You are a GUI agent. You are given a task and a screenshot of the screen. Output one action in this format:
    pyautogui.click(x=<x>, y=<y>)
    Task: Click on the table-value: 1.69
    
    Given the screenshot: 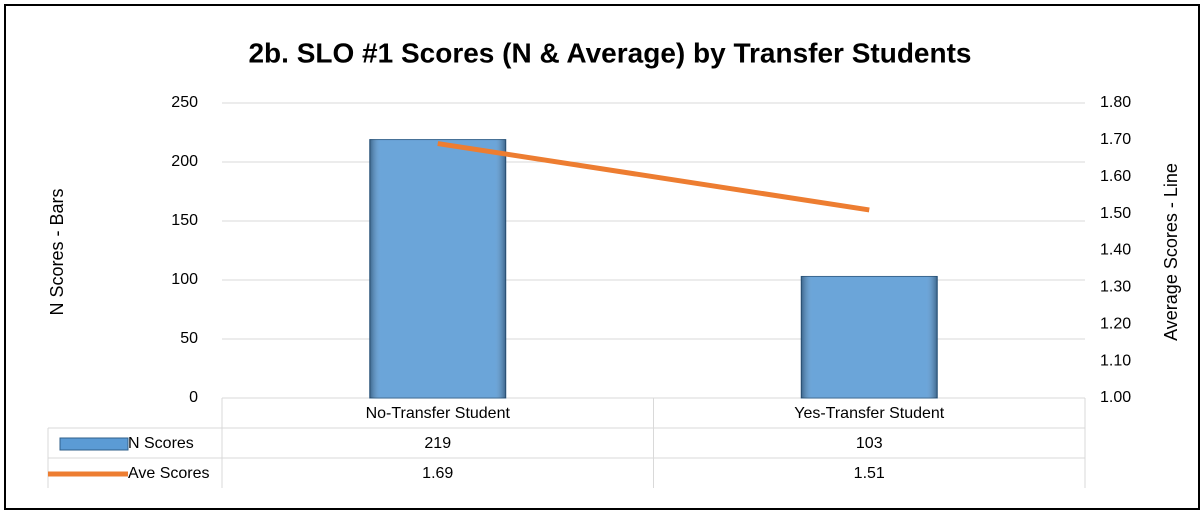 What is the action you would take?
    pyautogui.click(x=437, y=473)
    